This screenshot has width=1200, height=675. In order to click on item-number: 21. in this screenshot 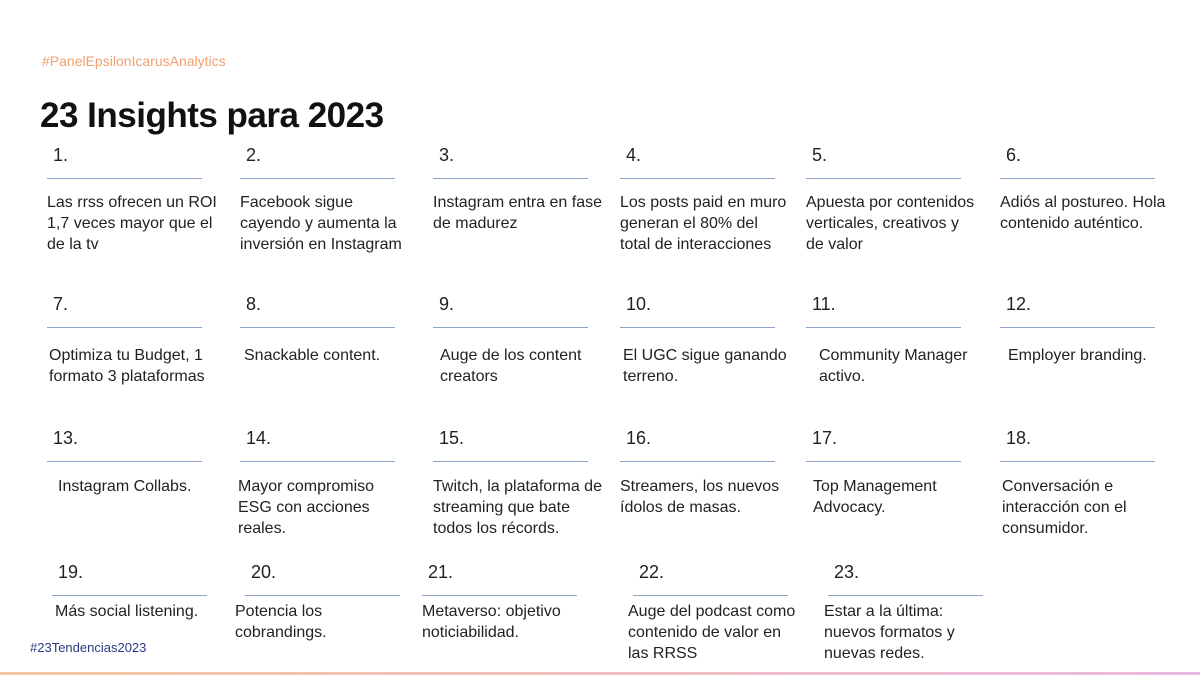, I will do `click(441, 572)`.